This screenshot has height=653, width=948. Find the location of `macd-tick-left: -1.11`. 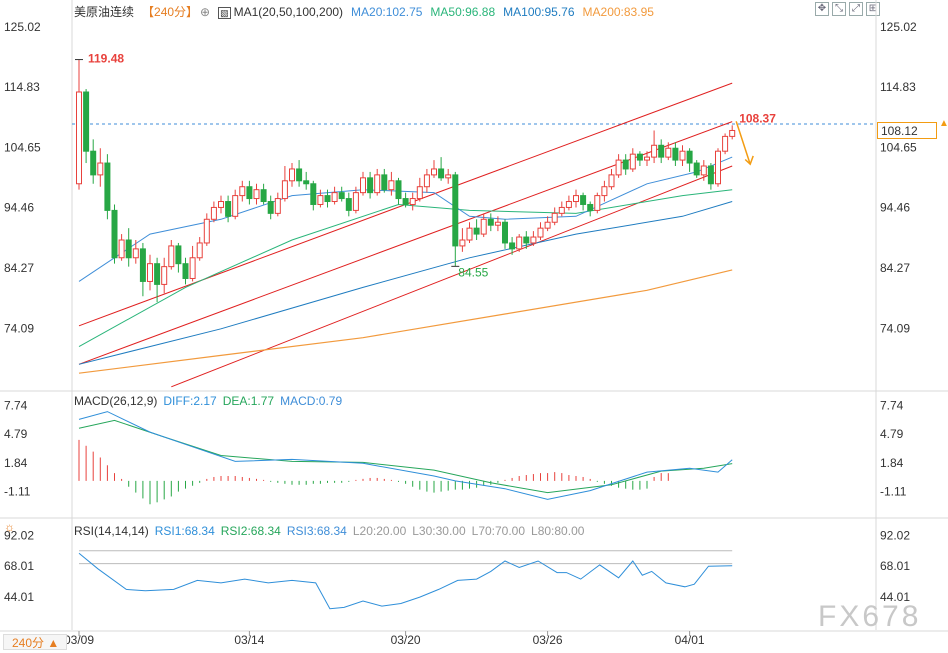

macd-tick-left: -1.11 is located at coordinates (17, 492).